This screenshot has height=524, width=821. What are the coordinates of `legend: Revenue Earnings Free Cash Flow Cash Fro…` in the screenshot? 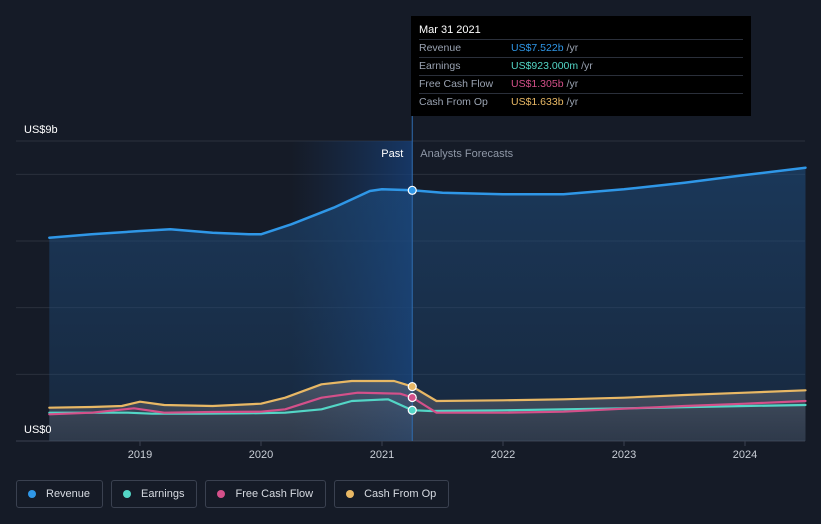 It's located at (236, 494).